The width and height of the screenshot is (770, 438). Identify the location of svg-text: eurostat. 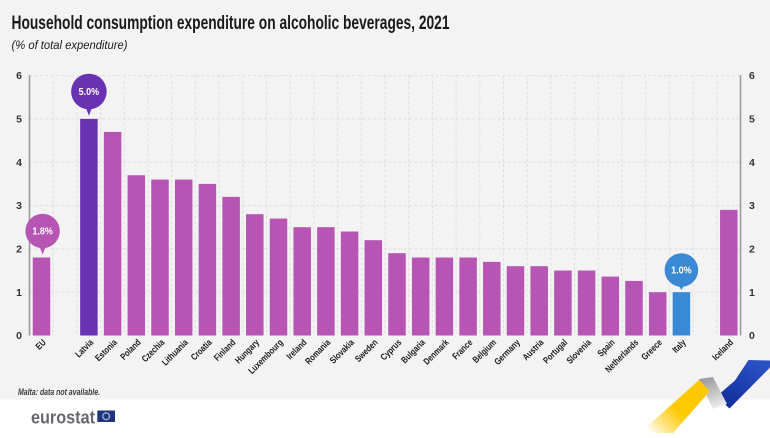
(63, 417).